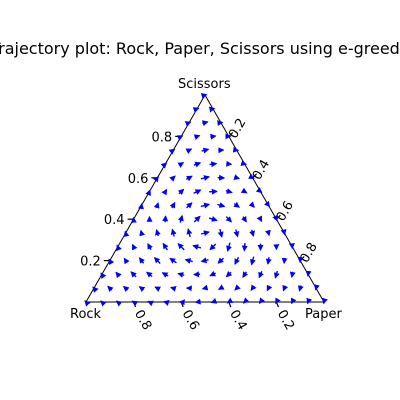  What do you see at coordinates (323, 314) in the screenshot?
I see `corner-label-paper: Paper` at bounding box center [323, 314].